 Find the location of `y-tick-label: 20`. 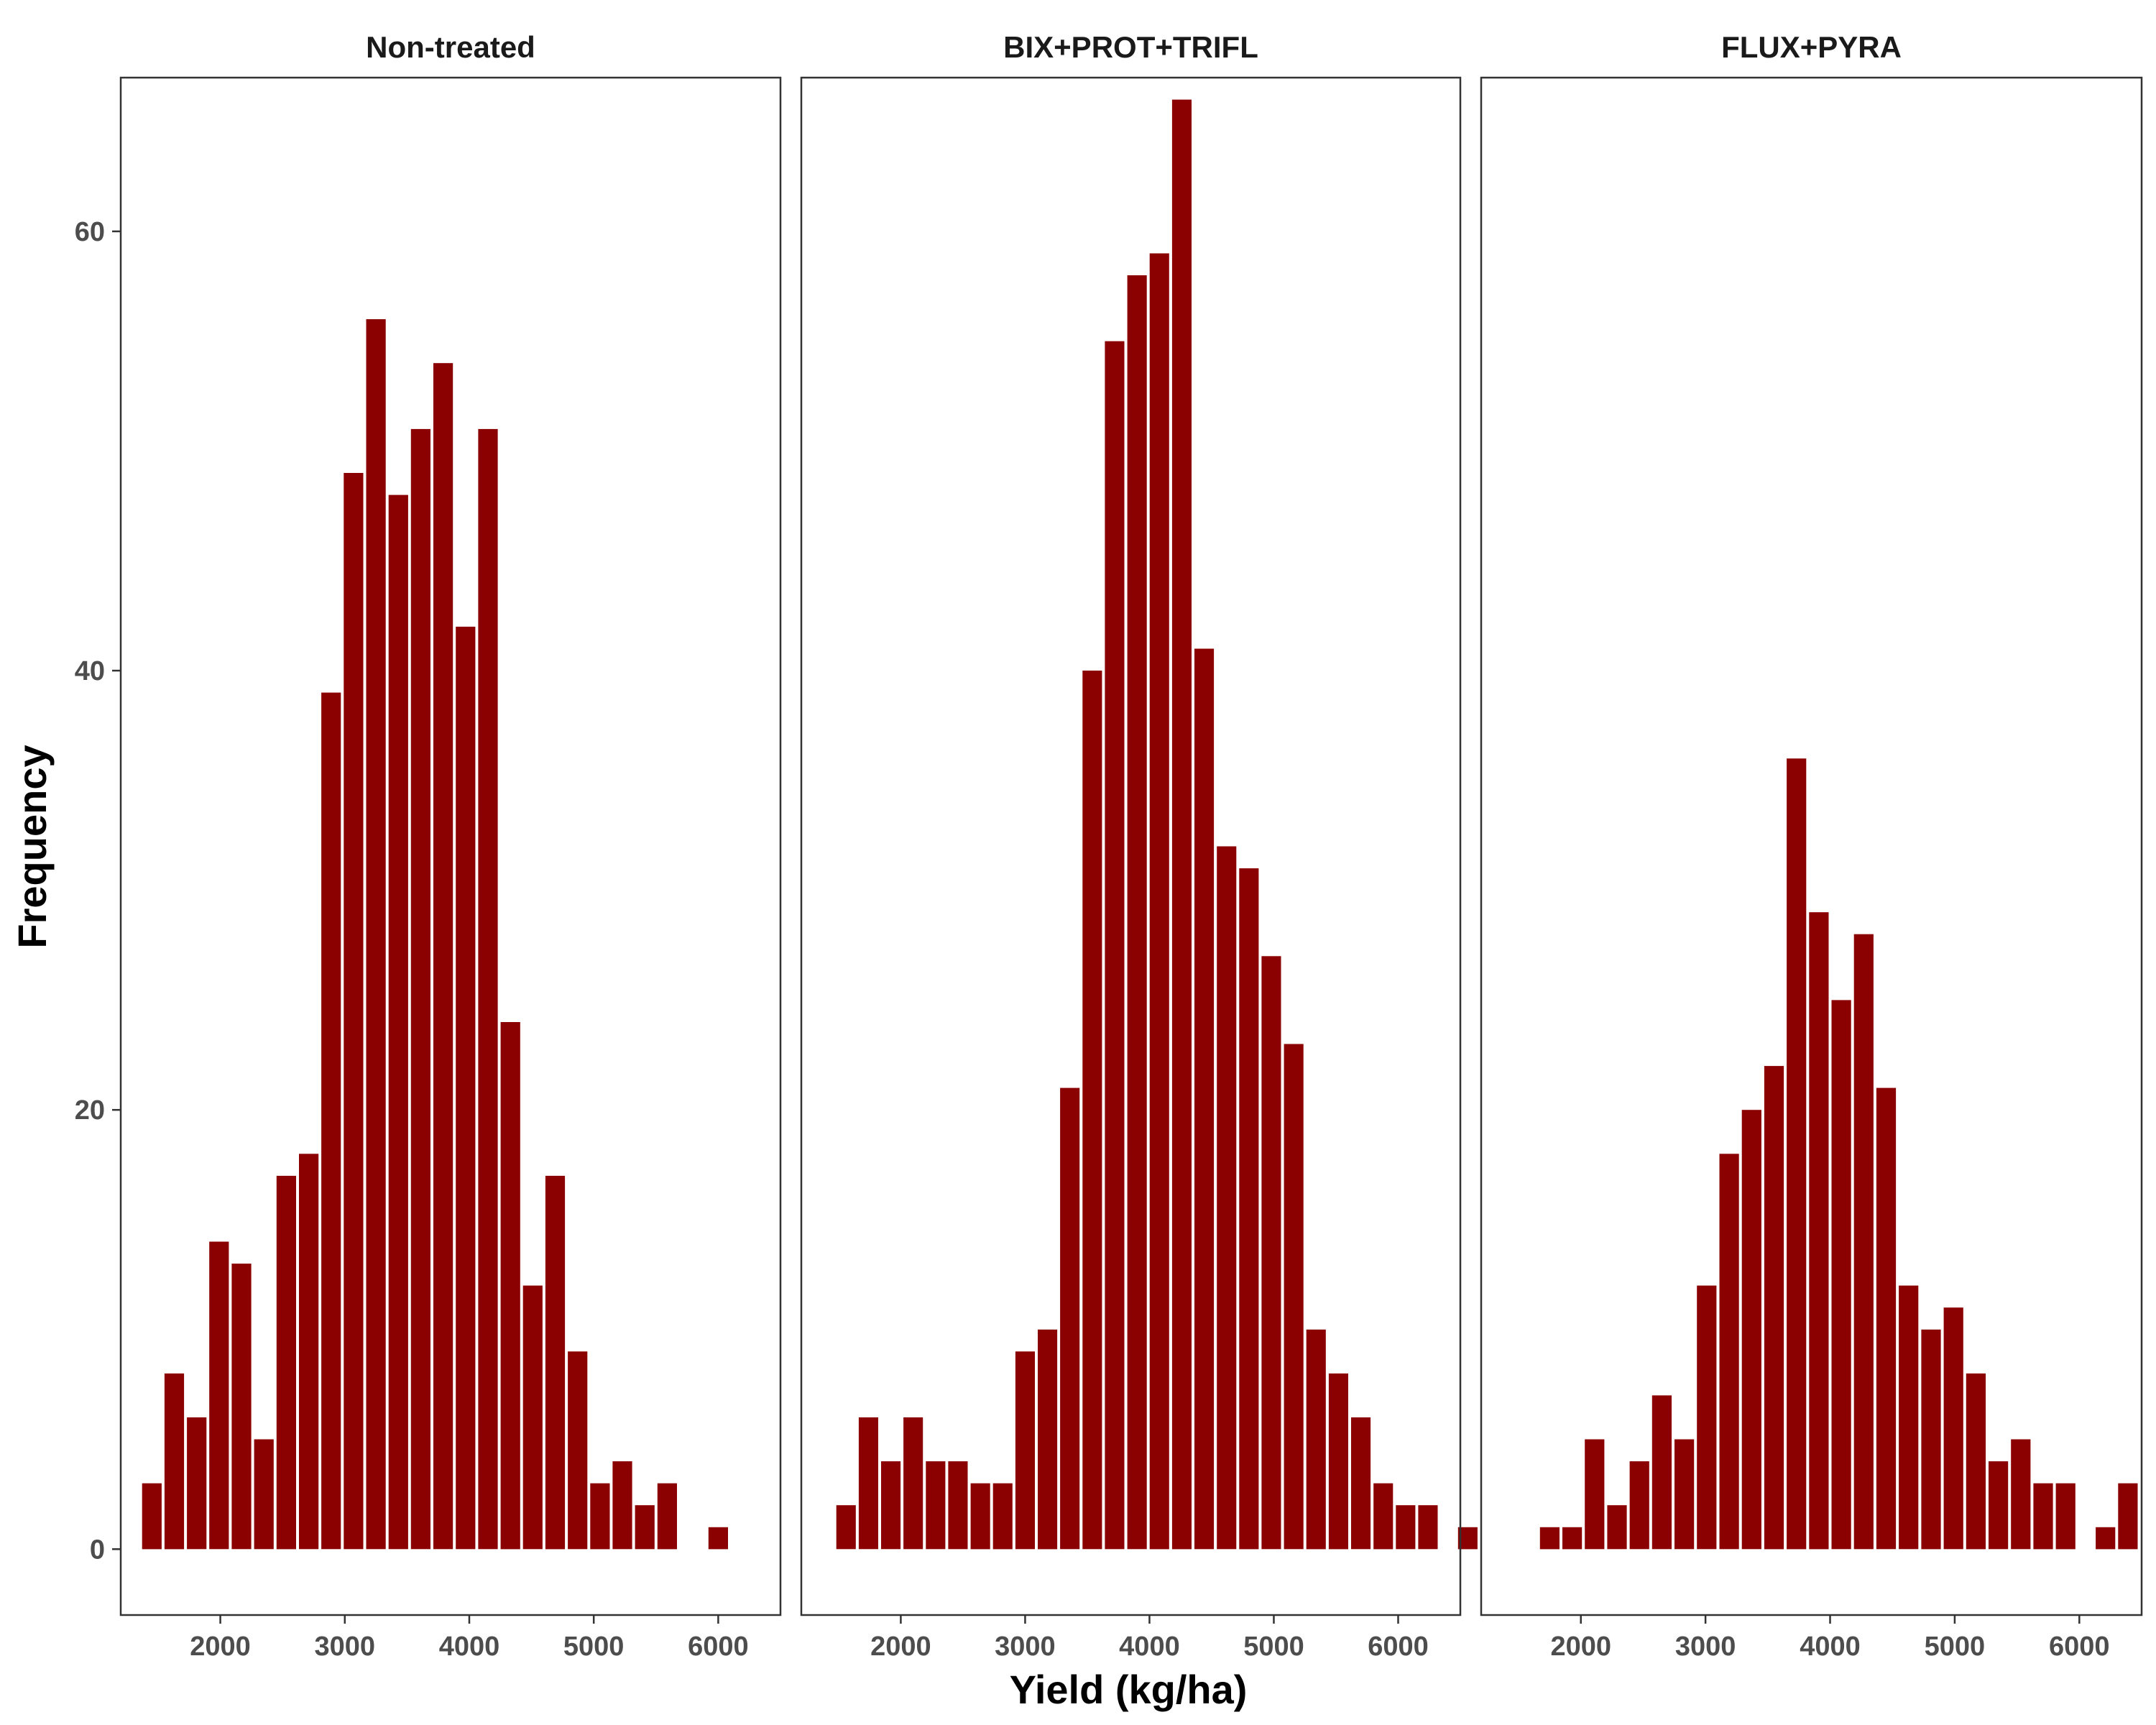

y-tick-label: 20 is located at coordinates (90, 1110).